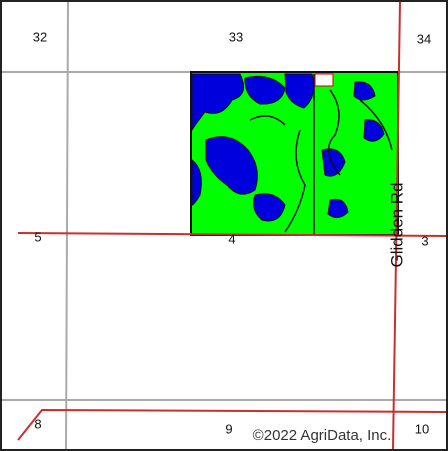  I want to click on section-label: 9, so click(228, 428).